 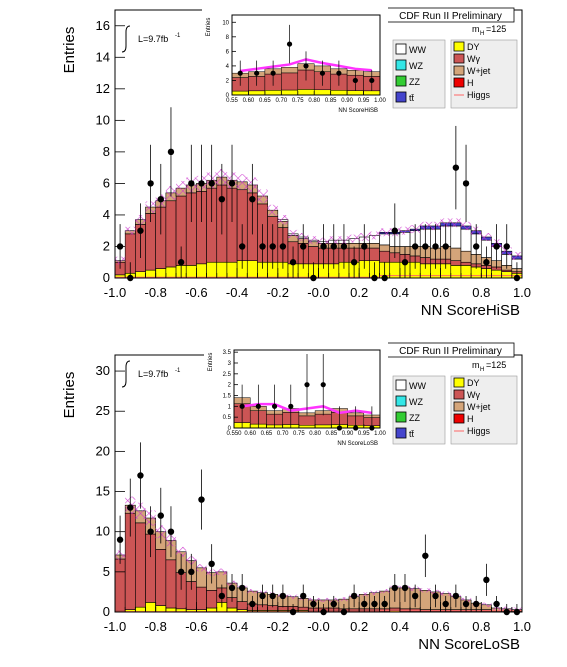 What do you see at coordinates (425, 600) in the screenshot?
I see `stack-bar-wjet` at bounding box center [425, 600].